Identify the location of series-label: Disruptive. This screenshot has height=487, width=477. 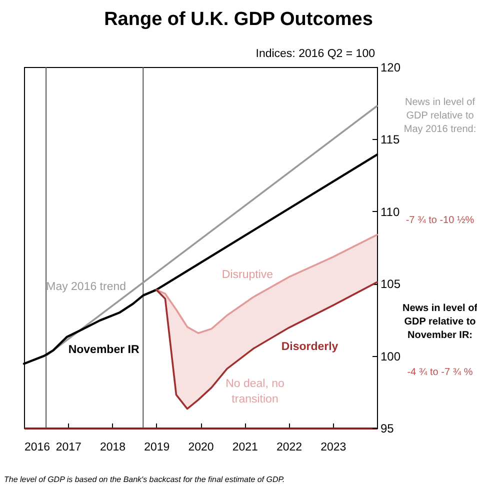
(248, 275).